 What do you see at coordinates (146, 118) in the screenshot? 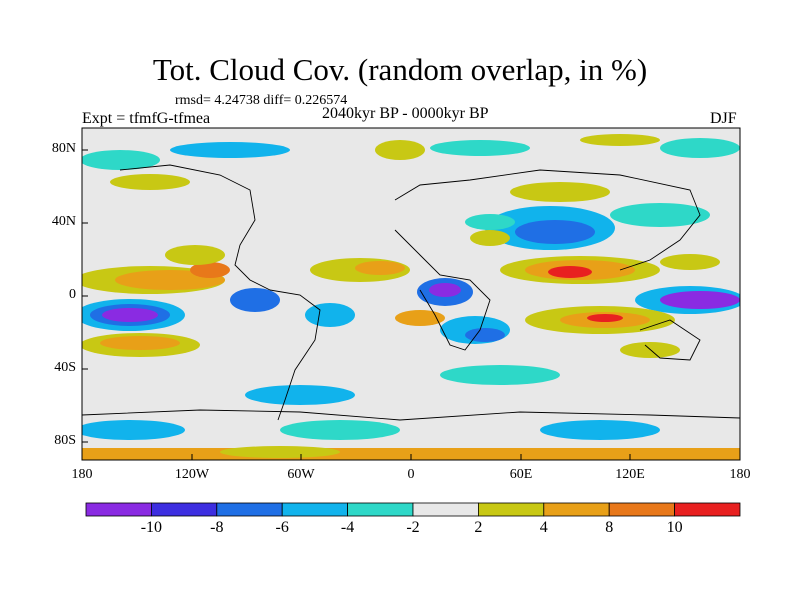
I see `experiment-label: Expt = tfmfG-tfmea` at bounding box center [146, 118].